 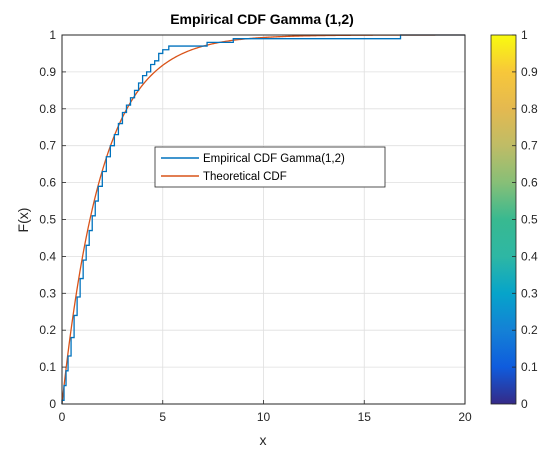 I want to click on x-tick-label: 5, so click(x=162, y=417).